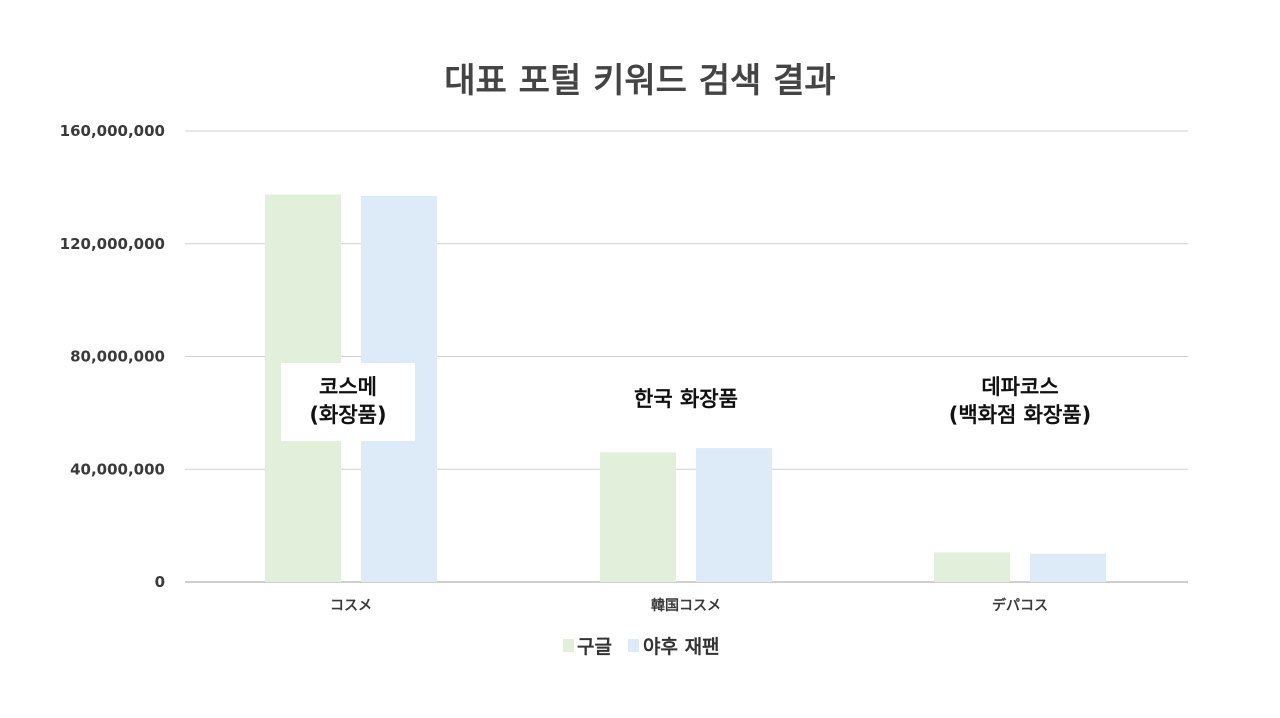  What do you see at coordinates (639, 81) in the screenshot?
I see `chart-title: 대표 포털 키워드 검색 결과` at bounding box center [639, 81].